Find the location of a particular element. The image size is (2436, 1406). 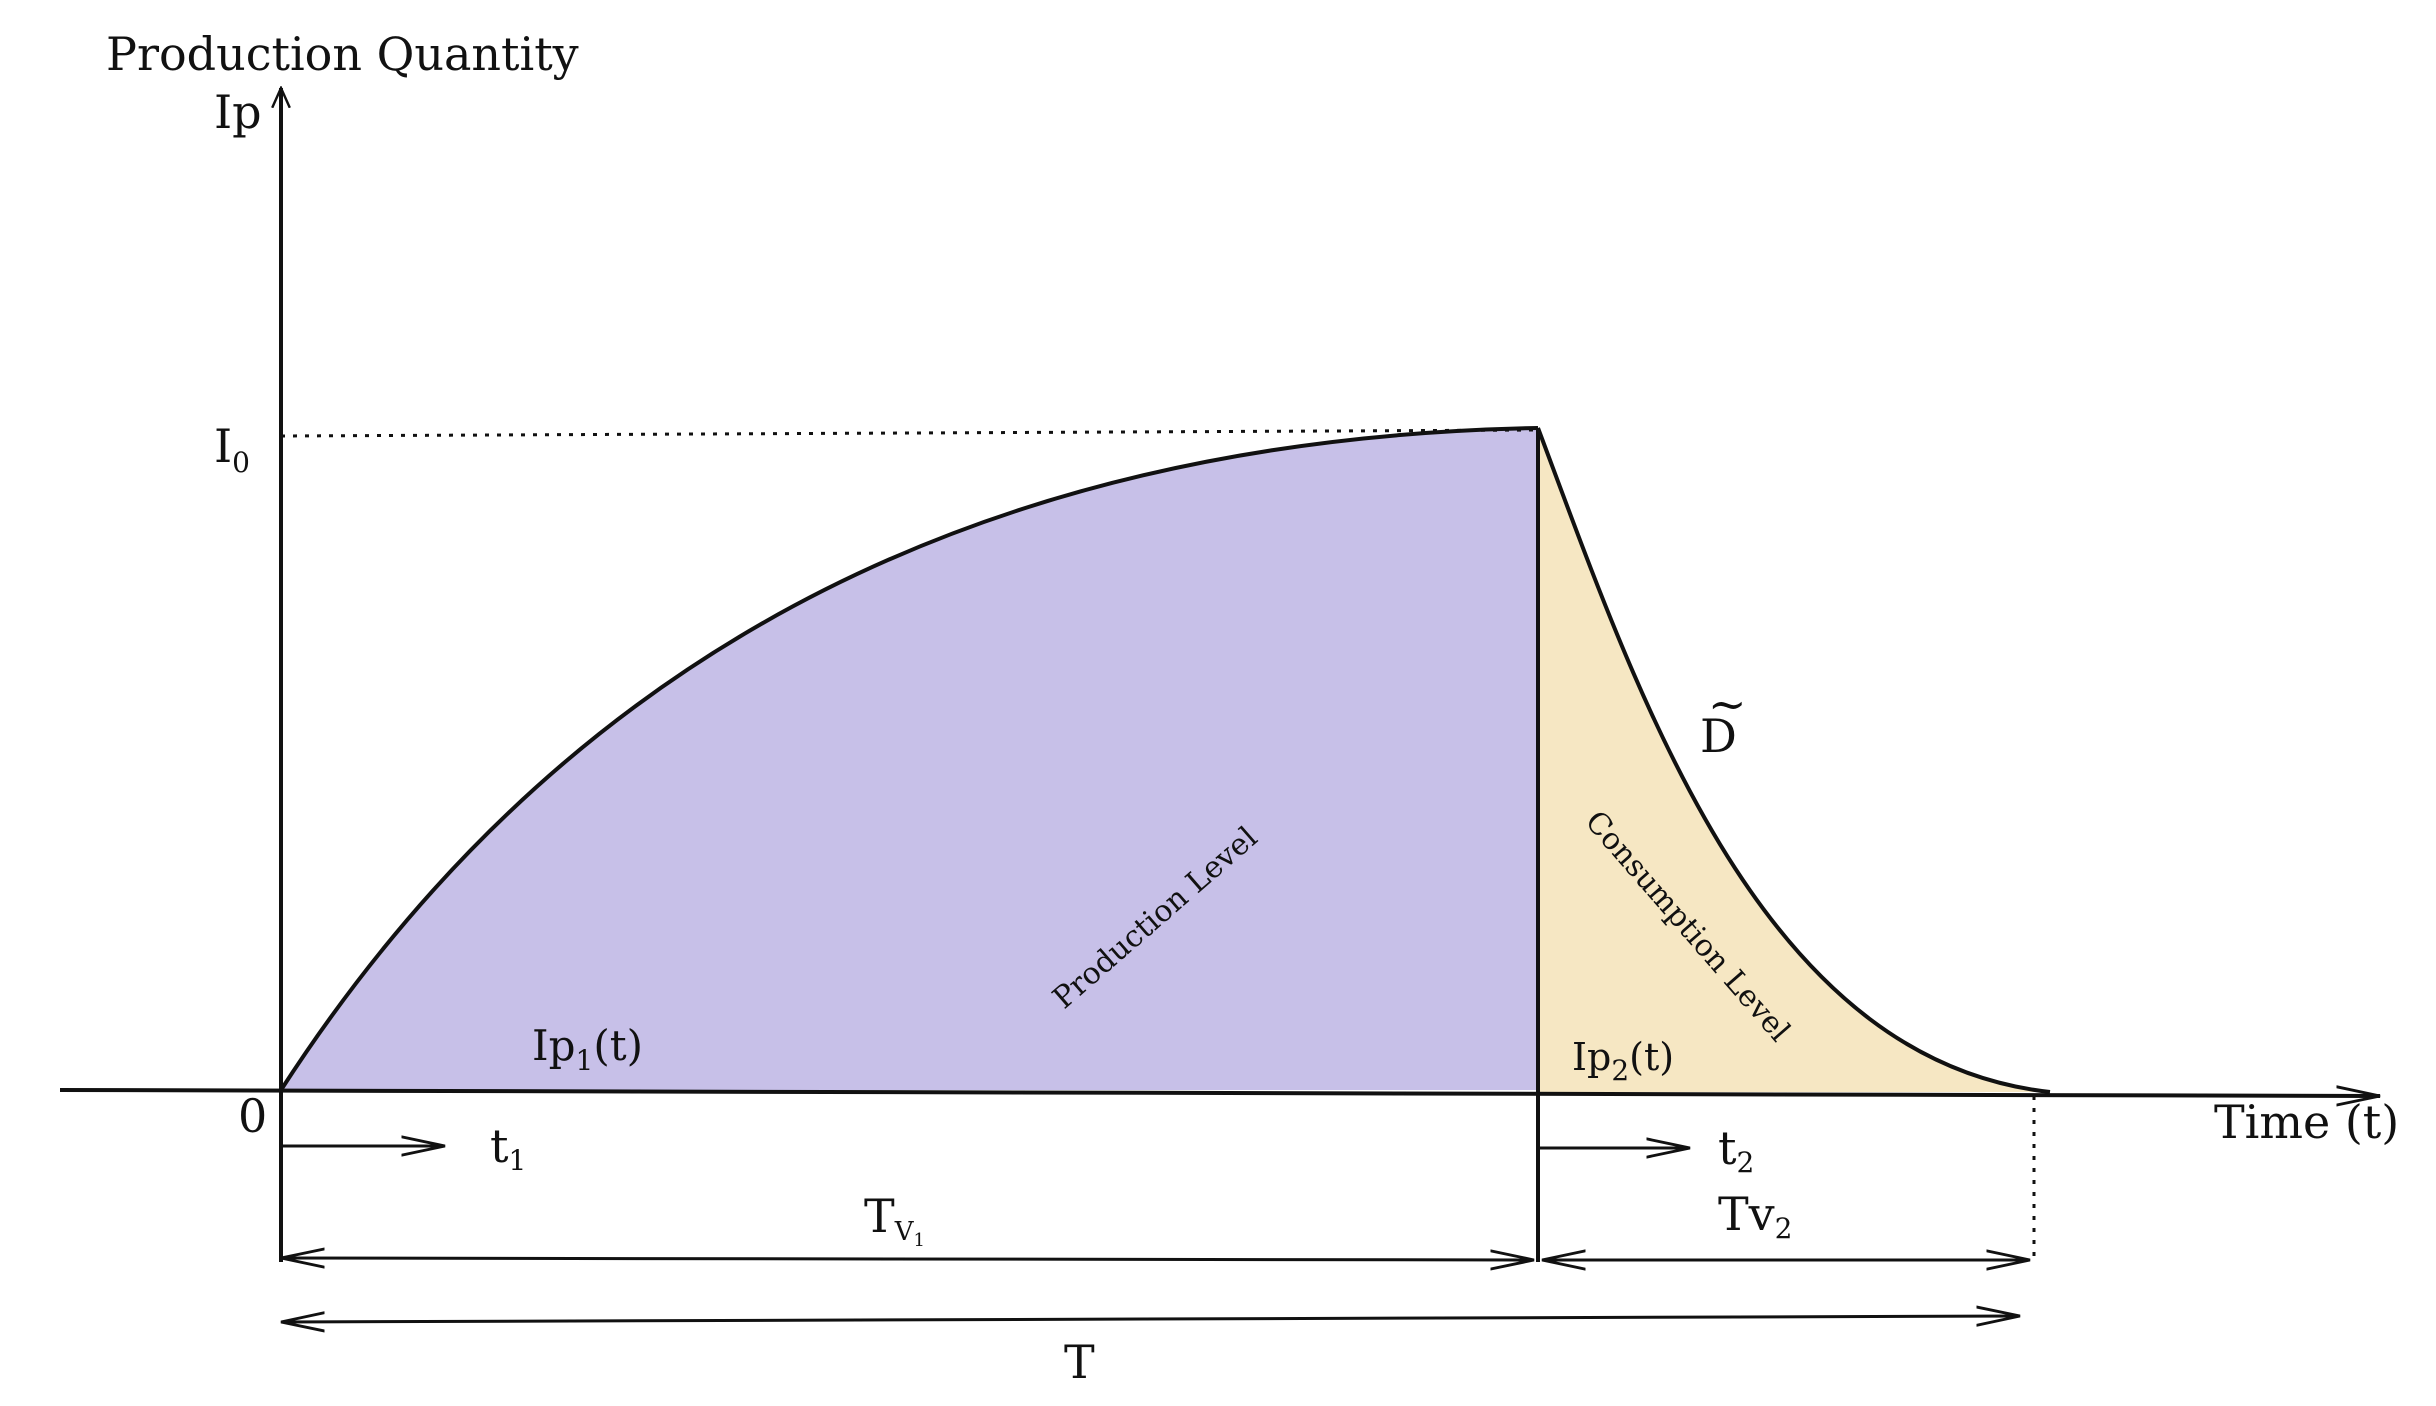

total-time-arrow is located at coordinates (1150, 1319).